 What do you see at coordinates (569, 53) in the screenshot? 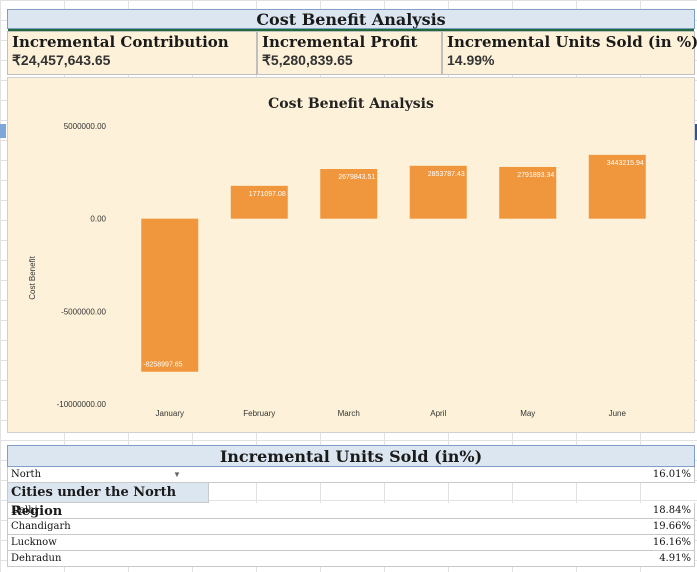
I see `kpi-incremental-units-sold: Incremental Units Sold (in %) 14.99%` at bounding box center [569, 53].